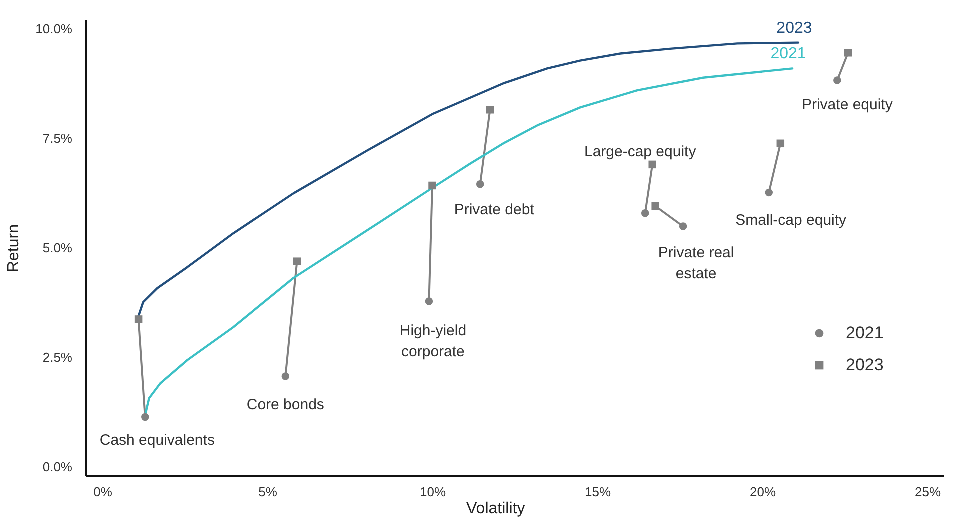 Image resolution: width=954 pixels, height=517 pixels. Describe the element at coordinates (54, 28) in the screenshot. I see `y-tick-label: 10.0%` at that location.